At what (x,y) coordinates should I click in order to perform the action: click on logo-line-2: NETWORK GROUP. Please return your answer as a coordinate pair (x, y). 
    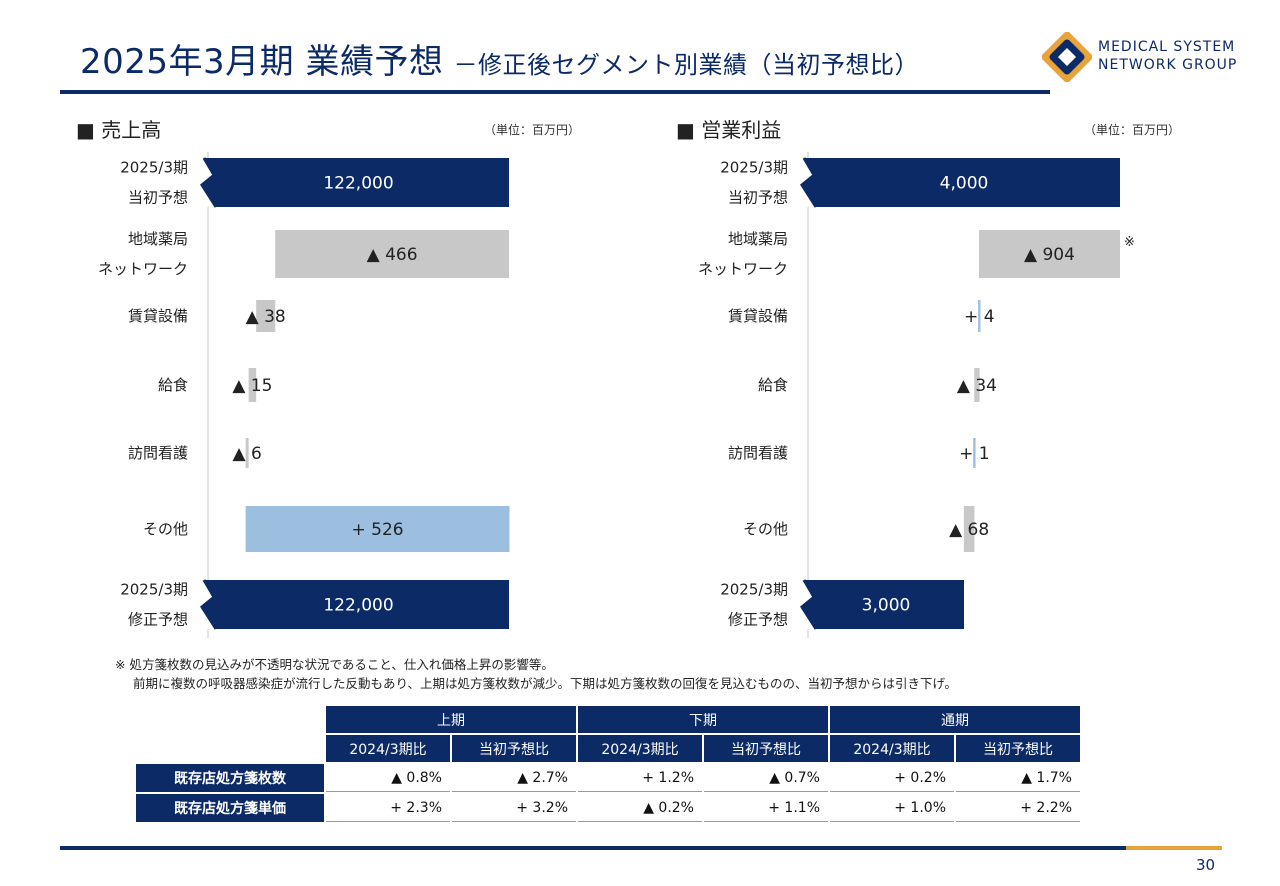
    Looking at the image, I should click on (1168, 65).